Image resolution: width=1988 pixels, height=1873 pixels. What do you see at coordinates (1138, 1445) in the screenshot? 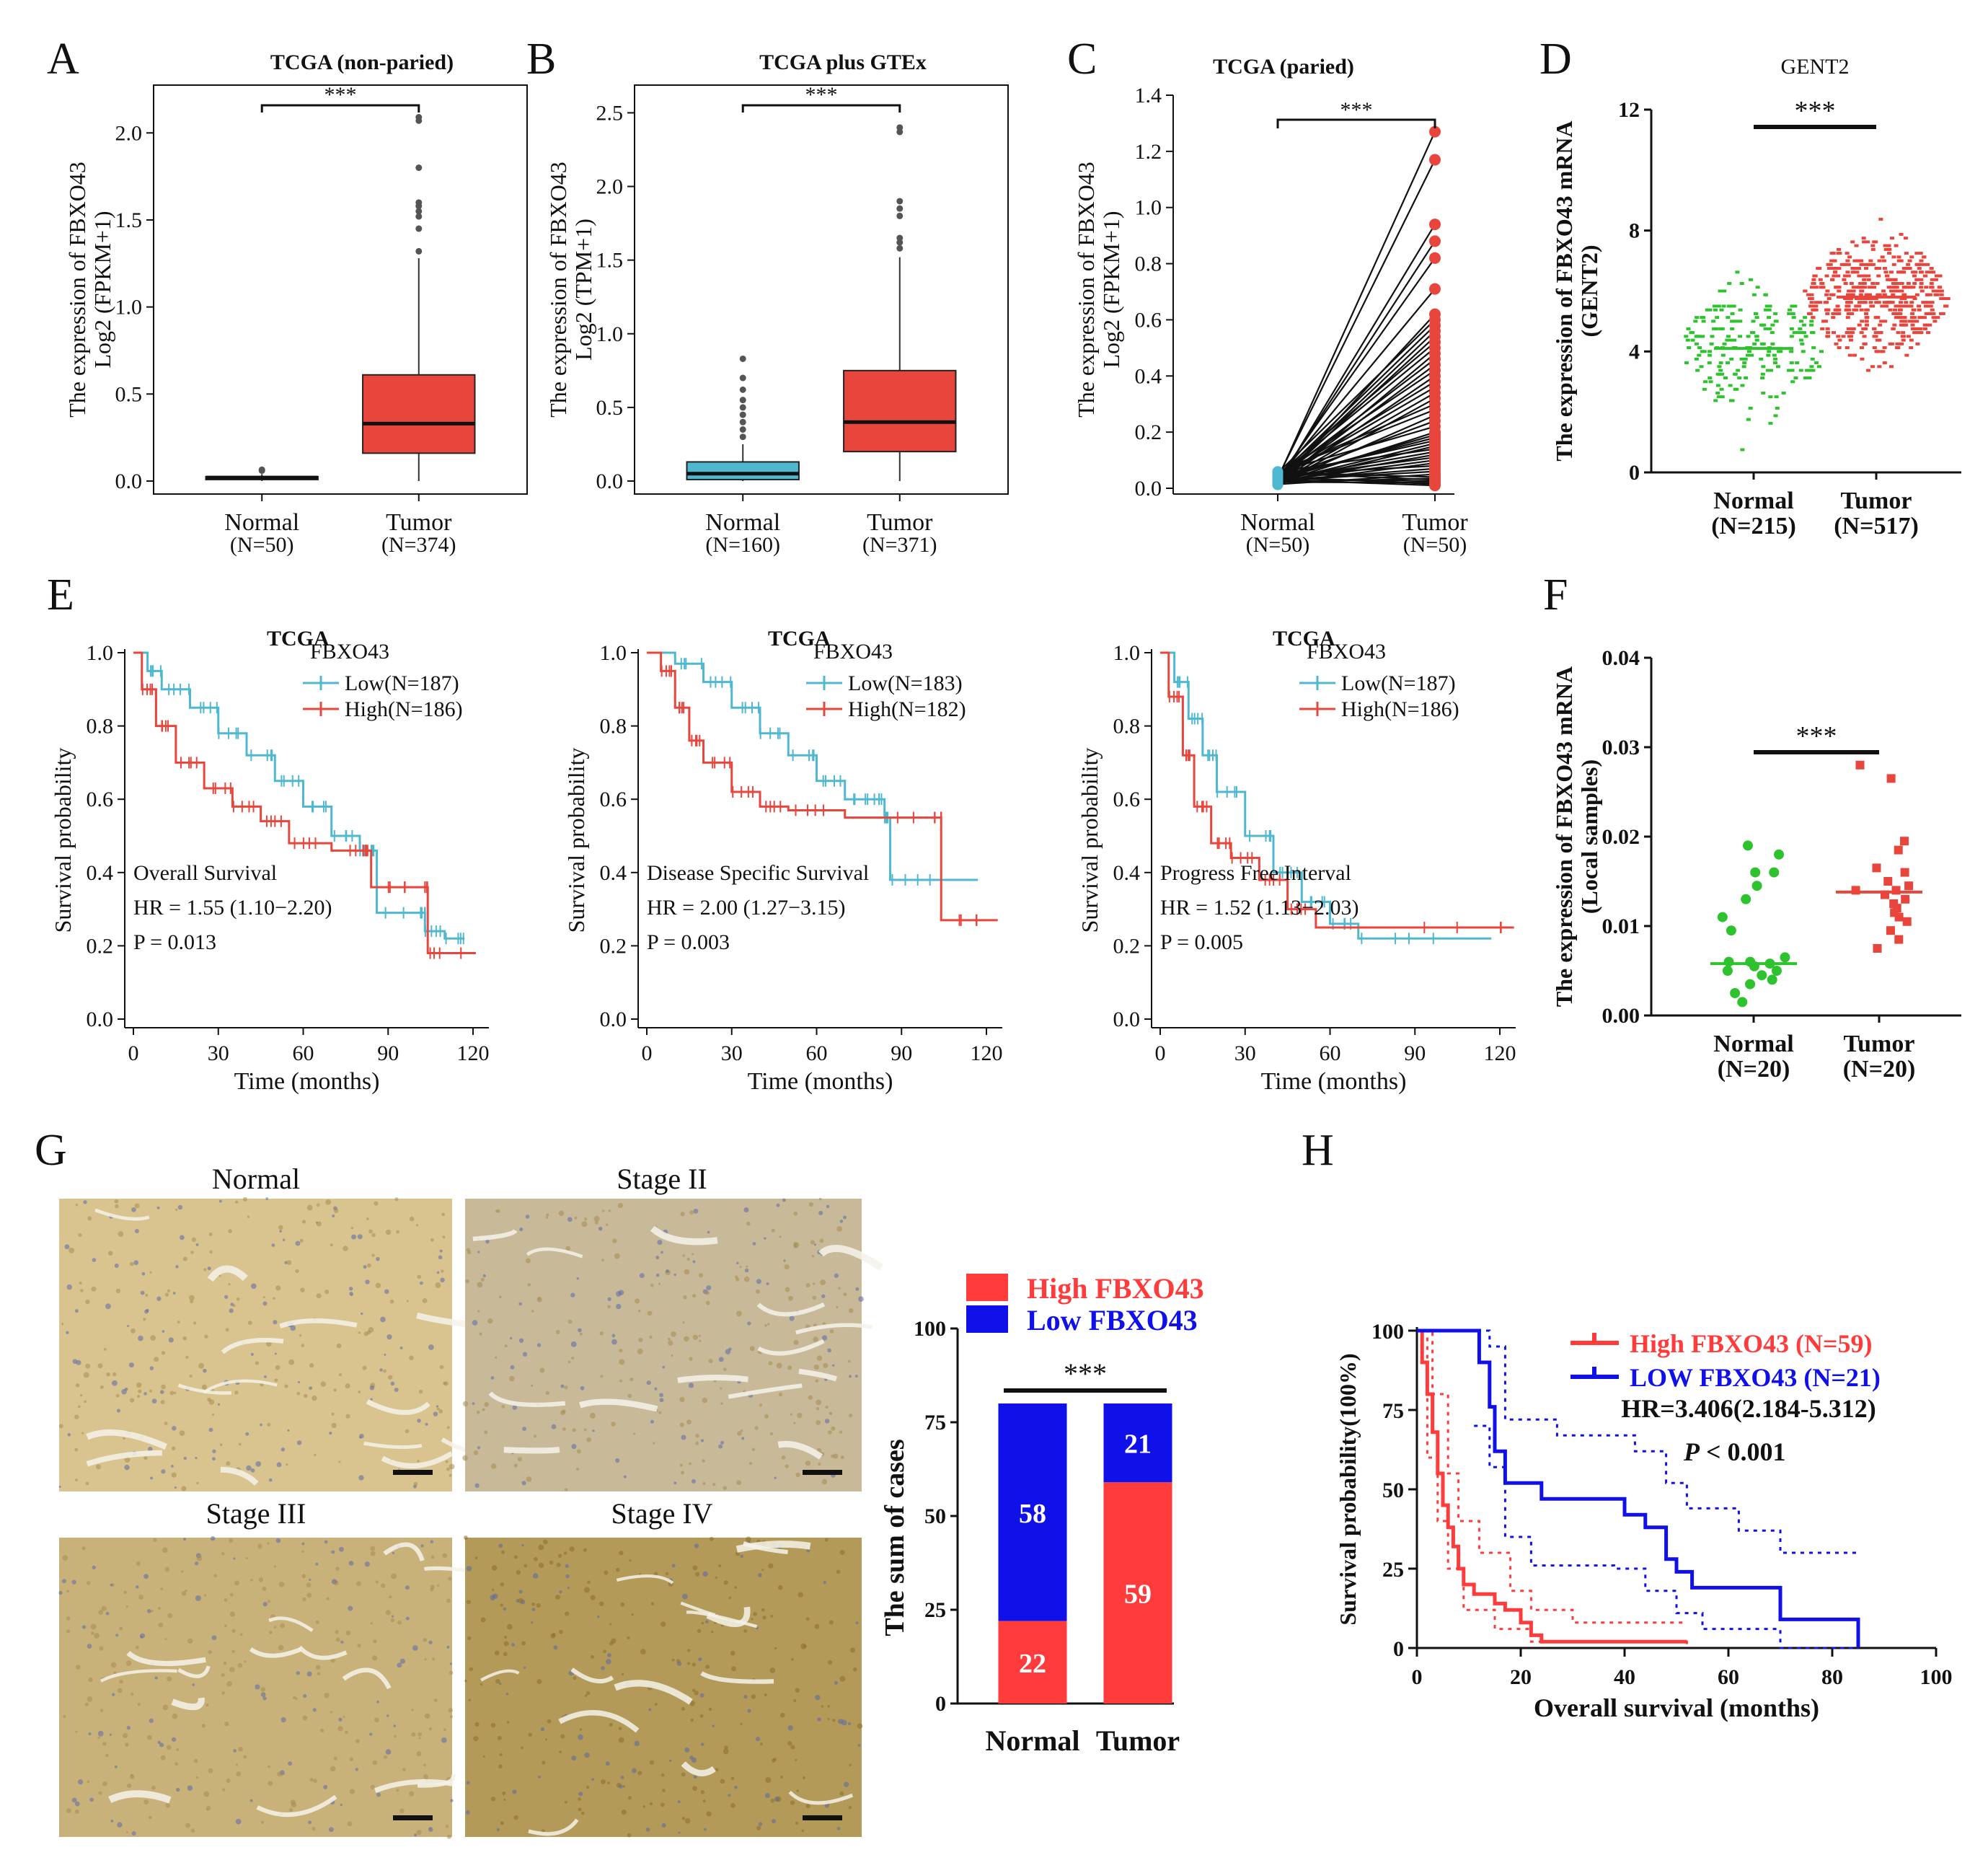
I see `pG-bar-label: 21` at bounding box center [1138, 1445].